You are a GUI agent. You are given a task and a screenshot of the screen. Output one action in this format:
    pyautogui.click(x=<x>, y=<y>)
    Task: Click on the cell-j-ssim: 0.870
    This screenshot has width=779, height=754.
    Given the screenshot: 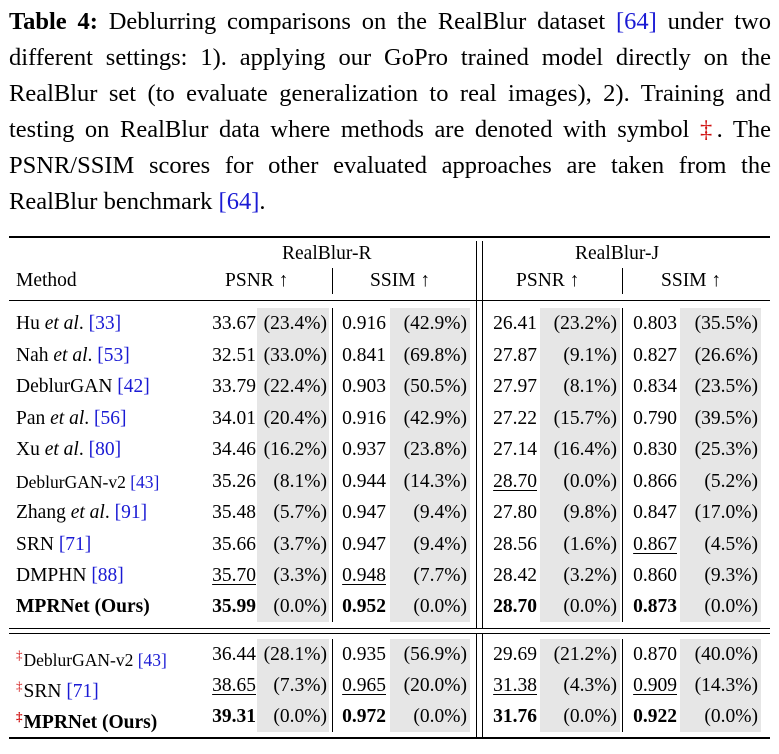 What is the action you would take?
    pyautogui.click(x=655, y=654)
    